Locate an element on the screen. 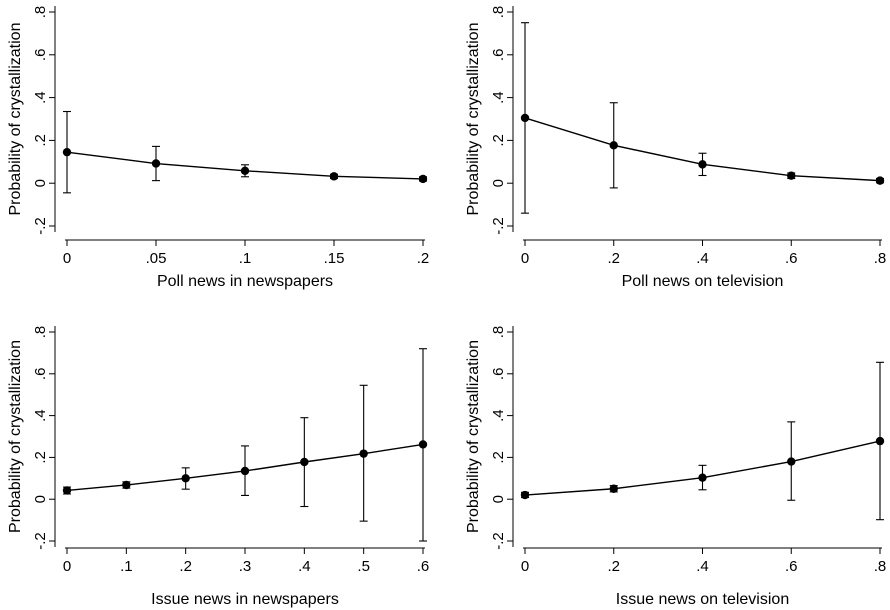 The height and width of the screenshot is (610, 890). x-tick-label: .5 is located at coordinates (363, 566).